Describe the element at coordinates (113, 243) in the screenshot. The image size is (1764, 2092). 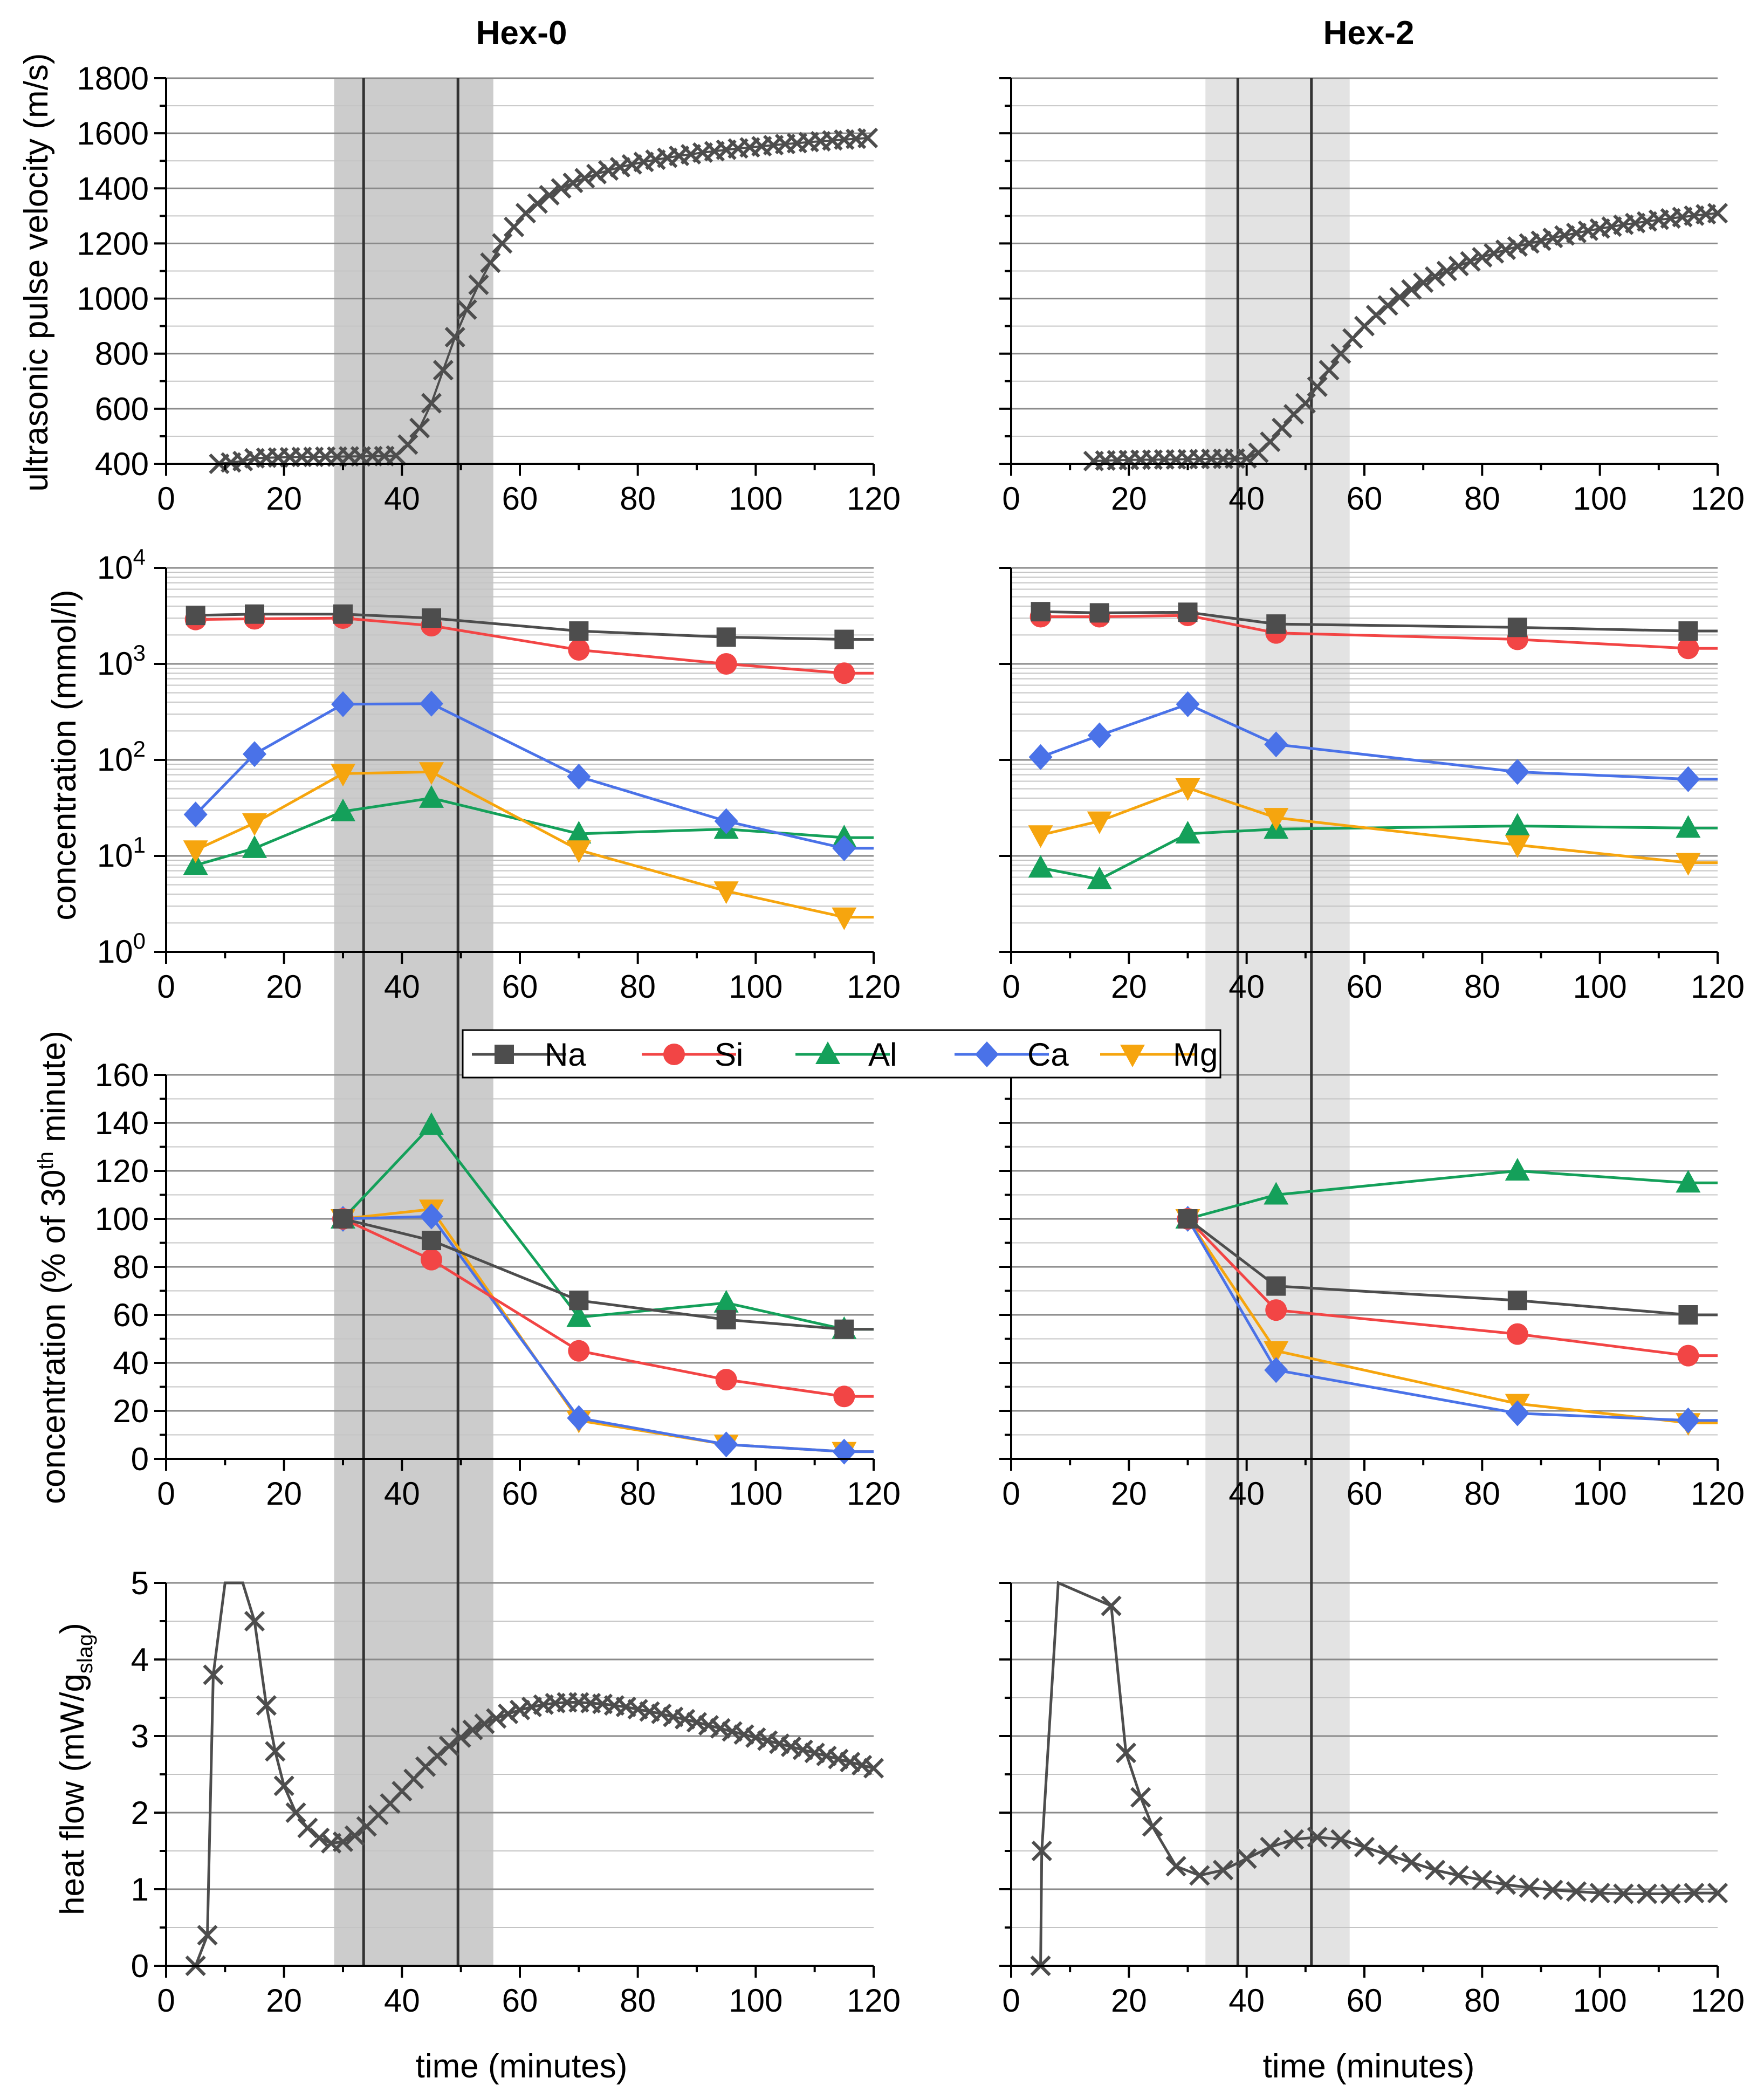
I see `y-tick-label: 1200` at that location.